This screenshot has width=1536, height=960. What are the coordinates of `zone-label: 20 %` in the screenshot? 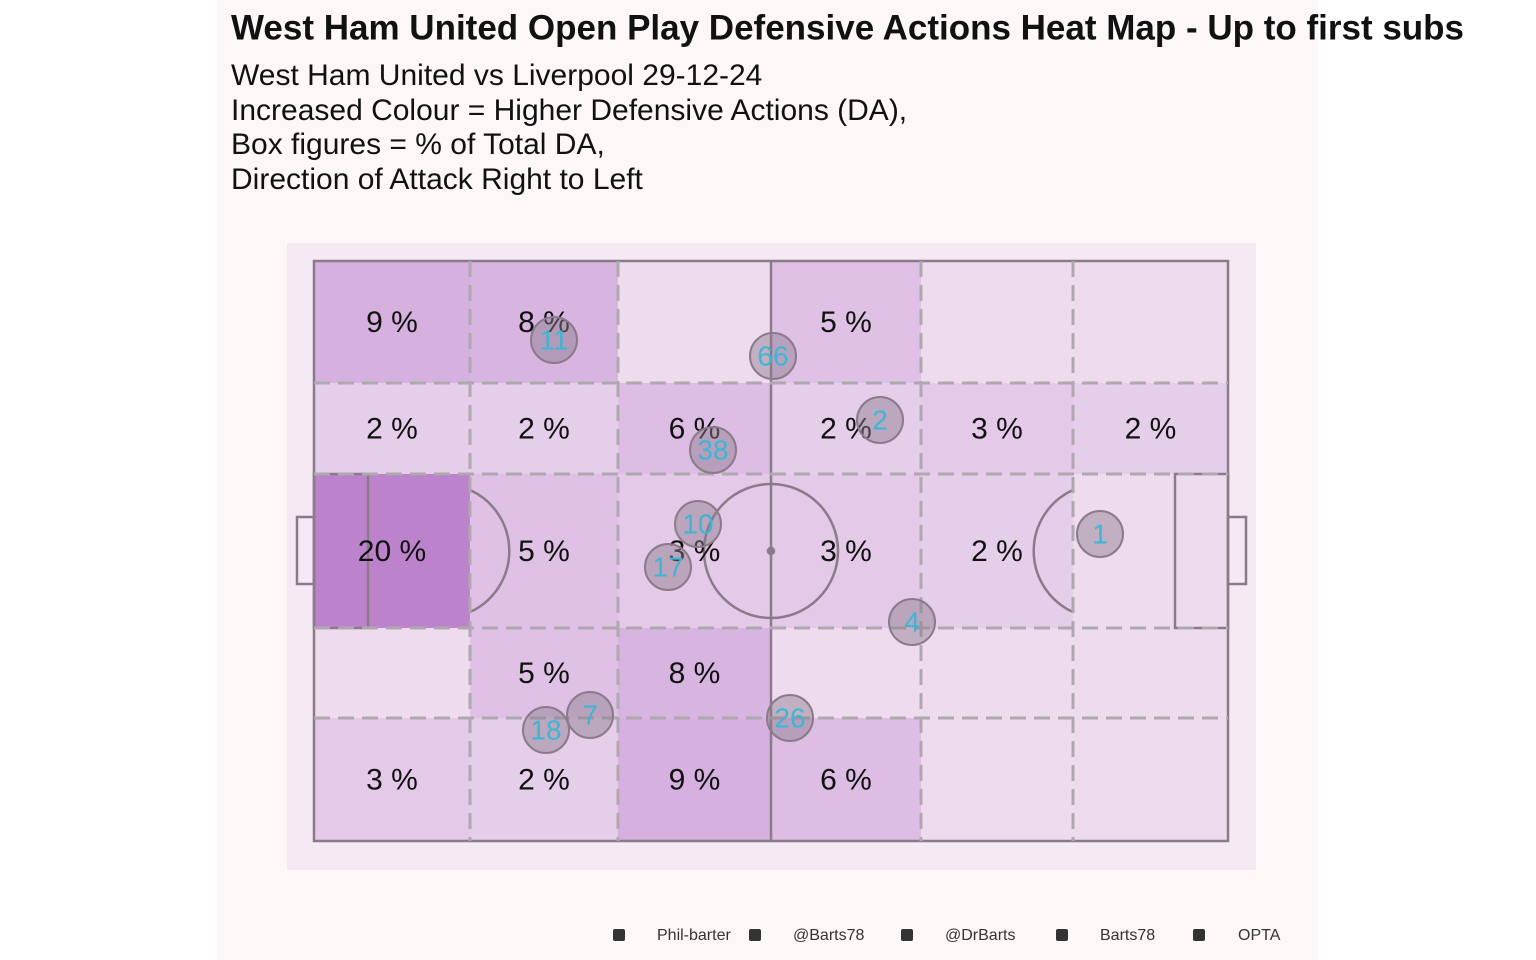 It's located at (392, 551).